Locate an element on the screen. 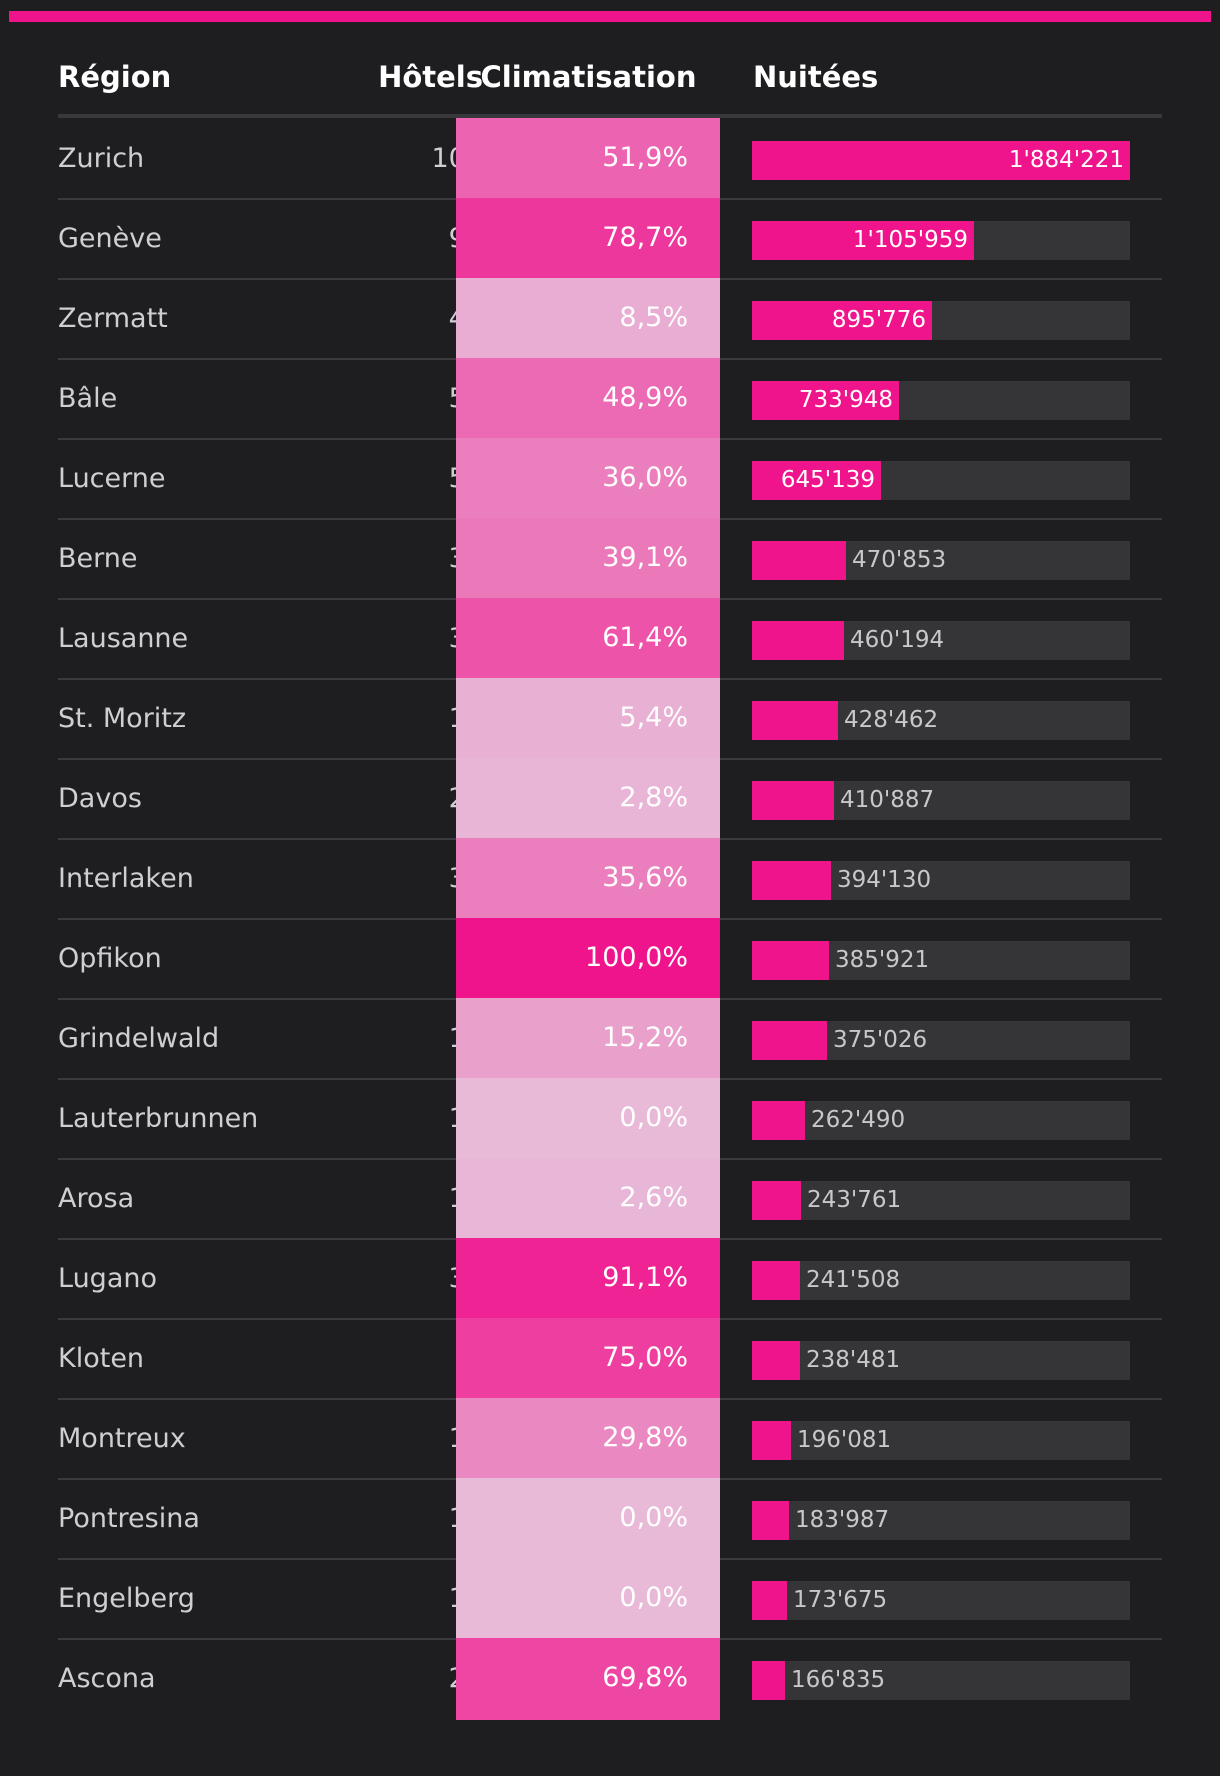 This screenshot has width=1220, height=1776. cell-climatisation: 48,9% is located at coordinates (588, 399).